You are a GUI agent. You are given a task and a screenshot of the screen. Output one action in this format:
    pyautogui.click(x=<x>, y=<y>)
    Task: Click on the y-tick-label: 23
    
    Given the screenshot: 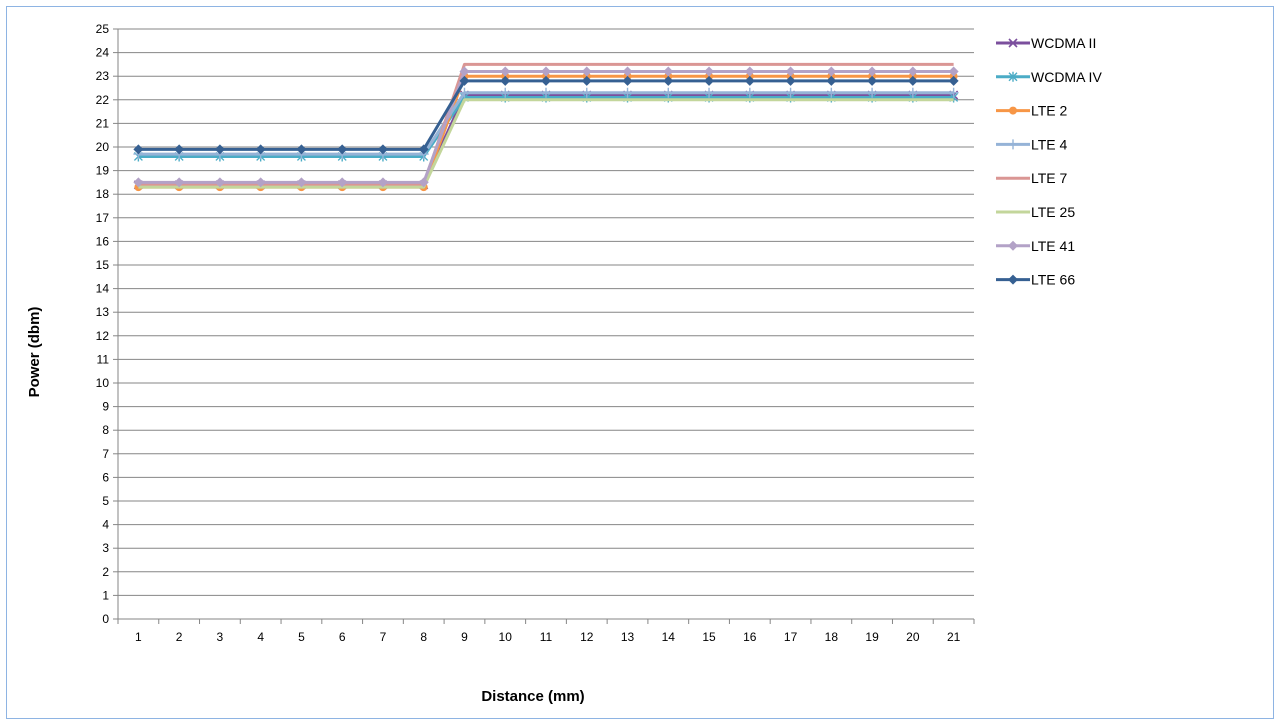 What is the action you would take?
    pyautogui.click(x=103, y=76)
    